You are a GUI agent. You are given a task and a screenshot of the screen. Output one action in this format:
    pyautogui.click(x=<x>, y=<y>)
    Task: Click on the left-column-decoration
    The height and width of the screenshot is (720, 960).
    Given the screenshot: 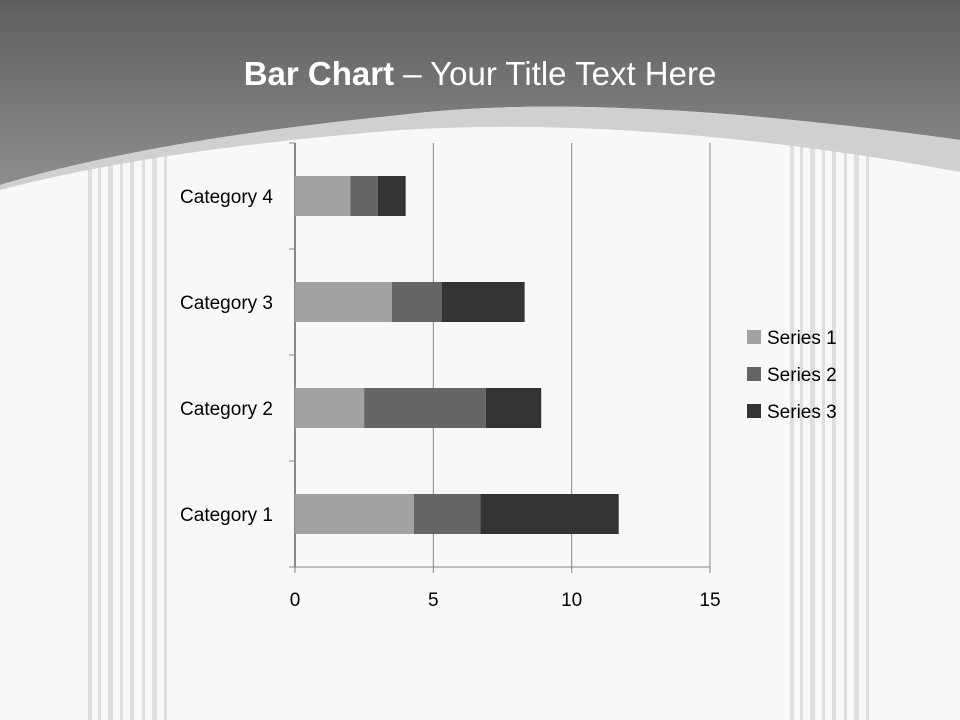 What is the action you would take?
    pyautogui.click(x=127, y=435)
    